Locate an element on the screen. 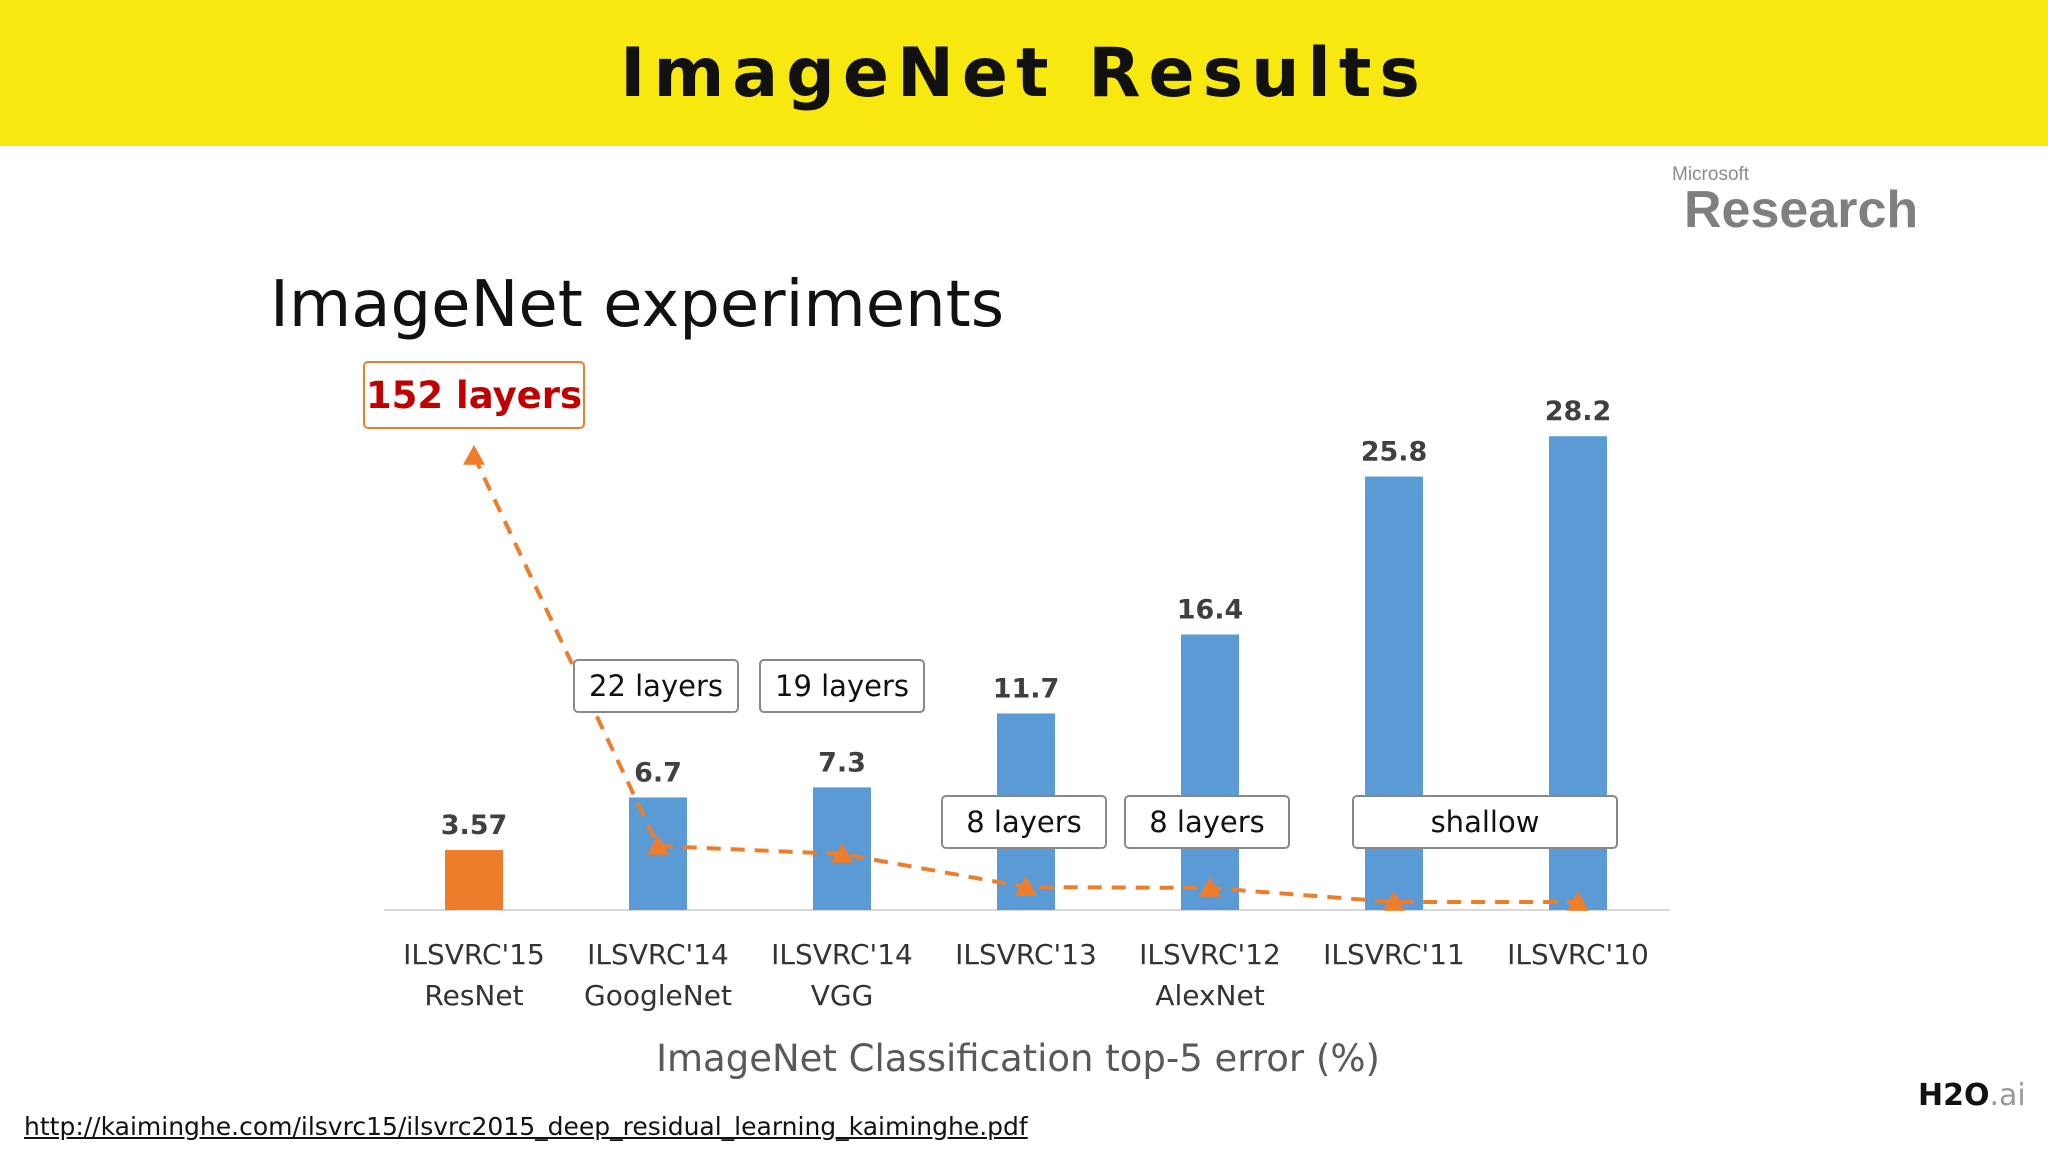 Image resolution: width=2048 pixels, height=1152 pixels. x-tick-label-1: ILSVRC'14 is located at coordinates (658, 954).